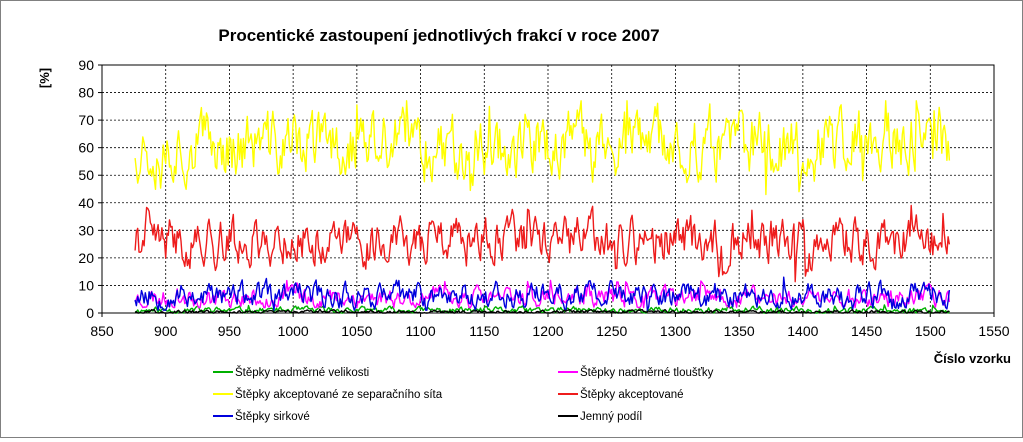  I want to click on legend-label-4: Štěpky sirkové, so click(272, 416).